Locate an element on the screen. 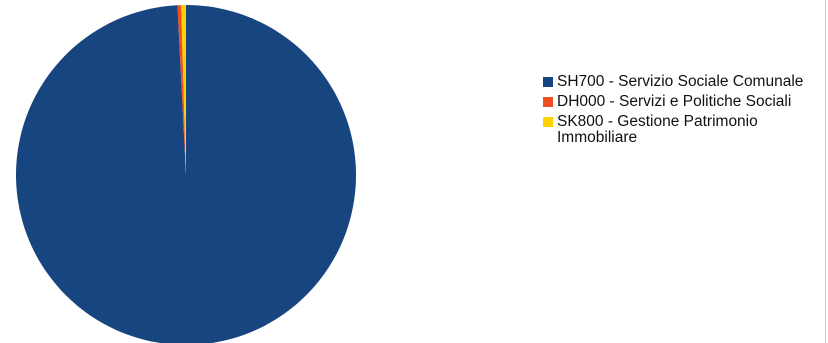 This screenshot has width=828, height=343. legend-item-sk800: SK800 - Gestione Patrimonio Immobiliare is located at coordinates (678, 130).